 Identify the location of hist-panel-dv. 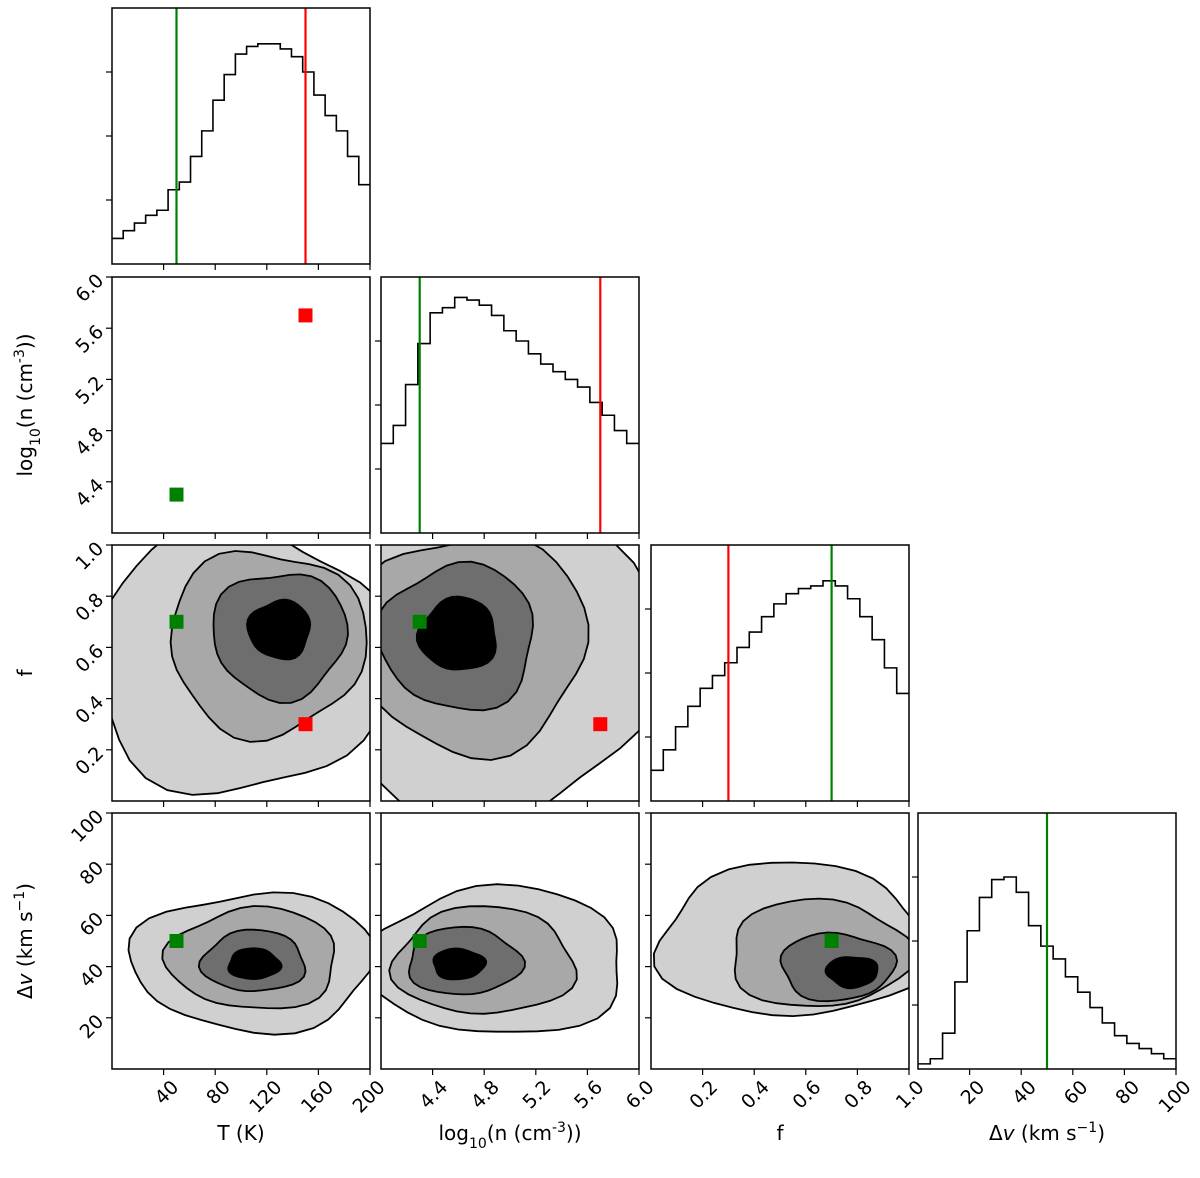
(1047, 941).